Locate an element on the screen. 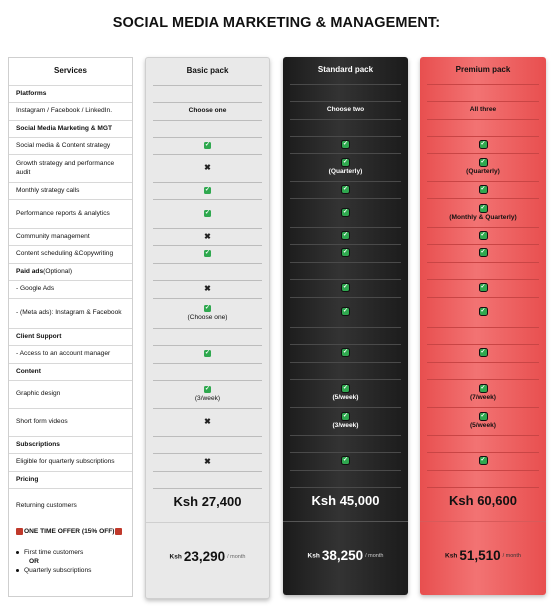  service-row-content: Content is located at coordinates (70, 371).